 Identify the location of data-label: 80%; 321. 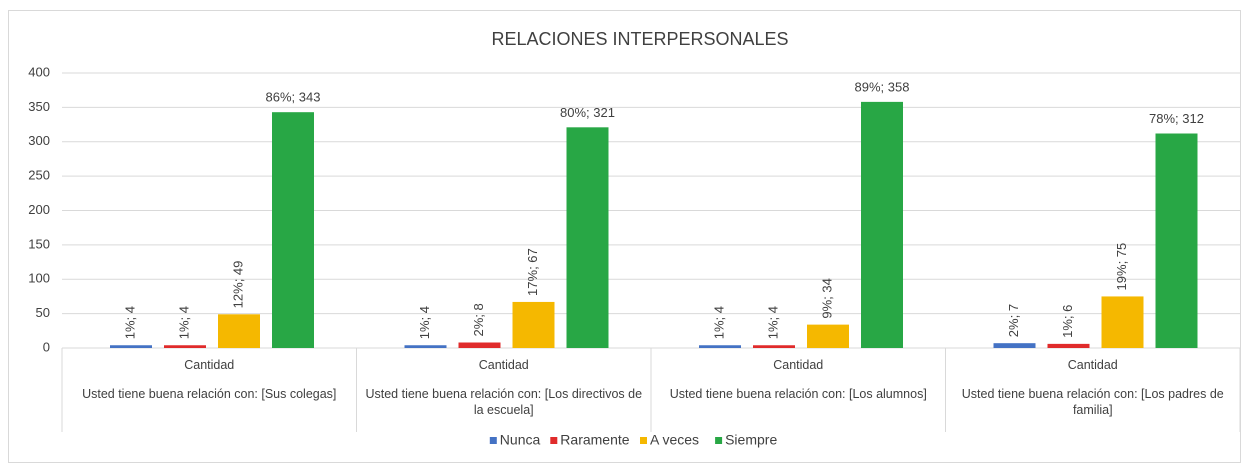
(587, 112).